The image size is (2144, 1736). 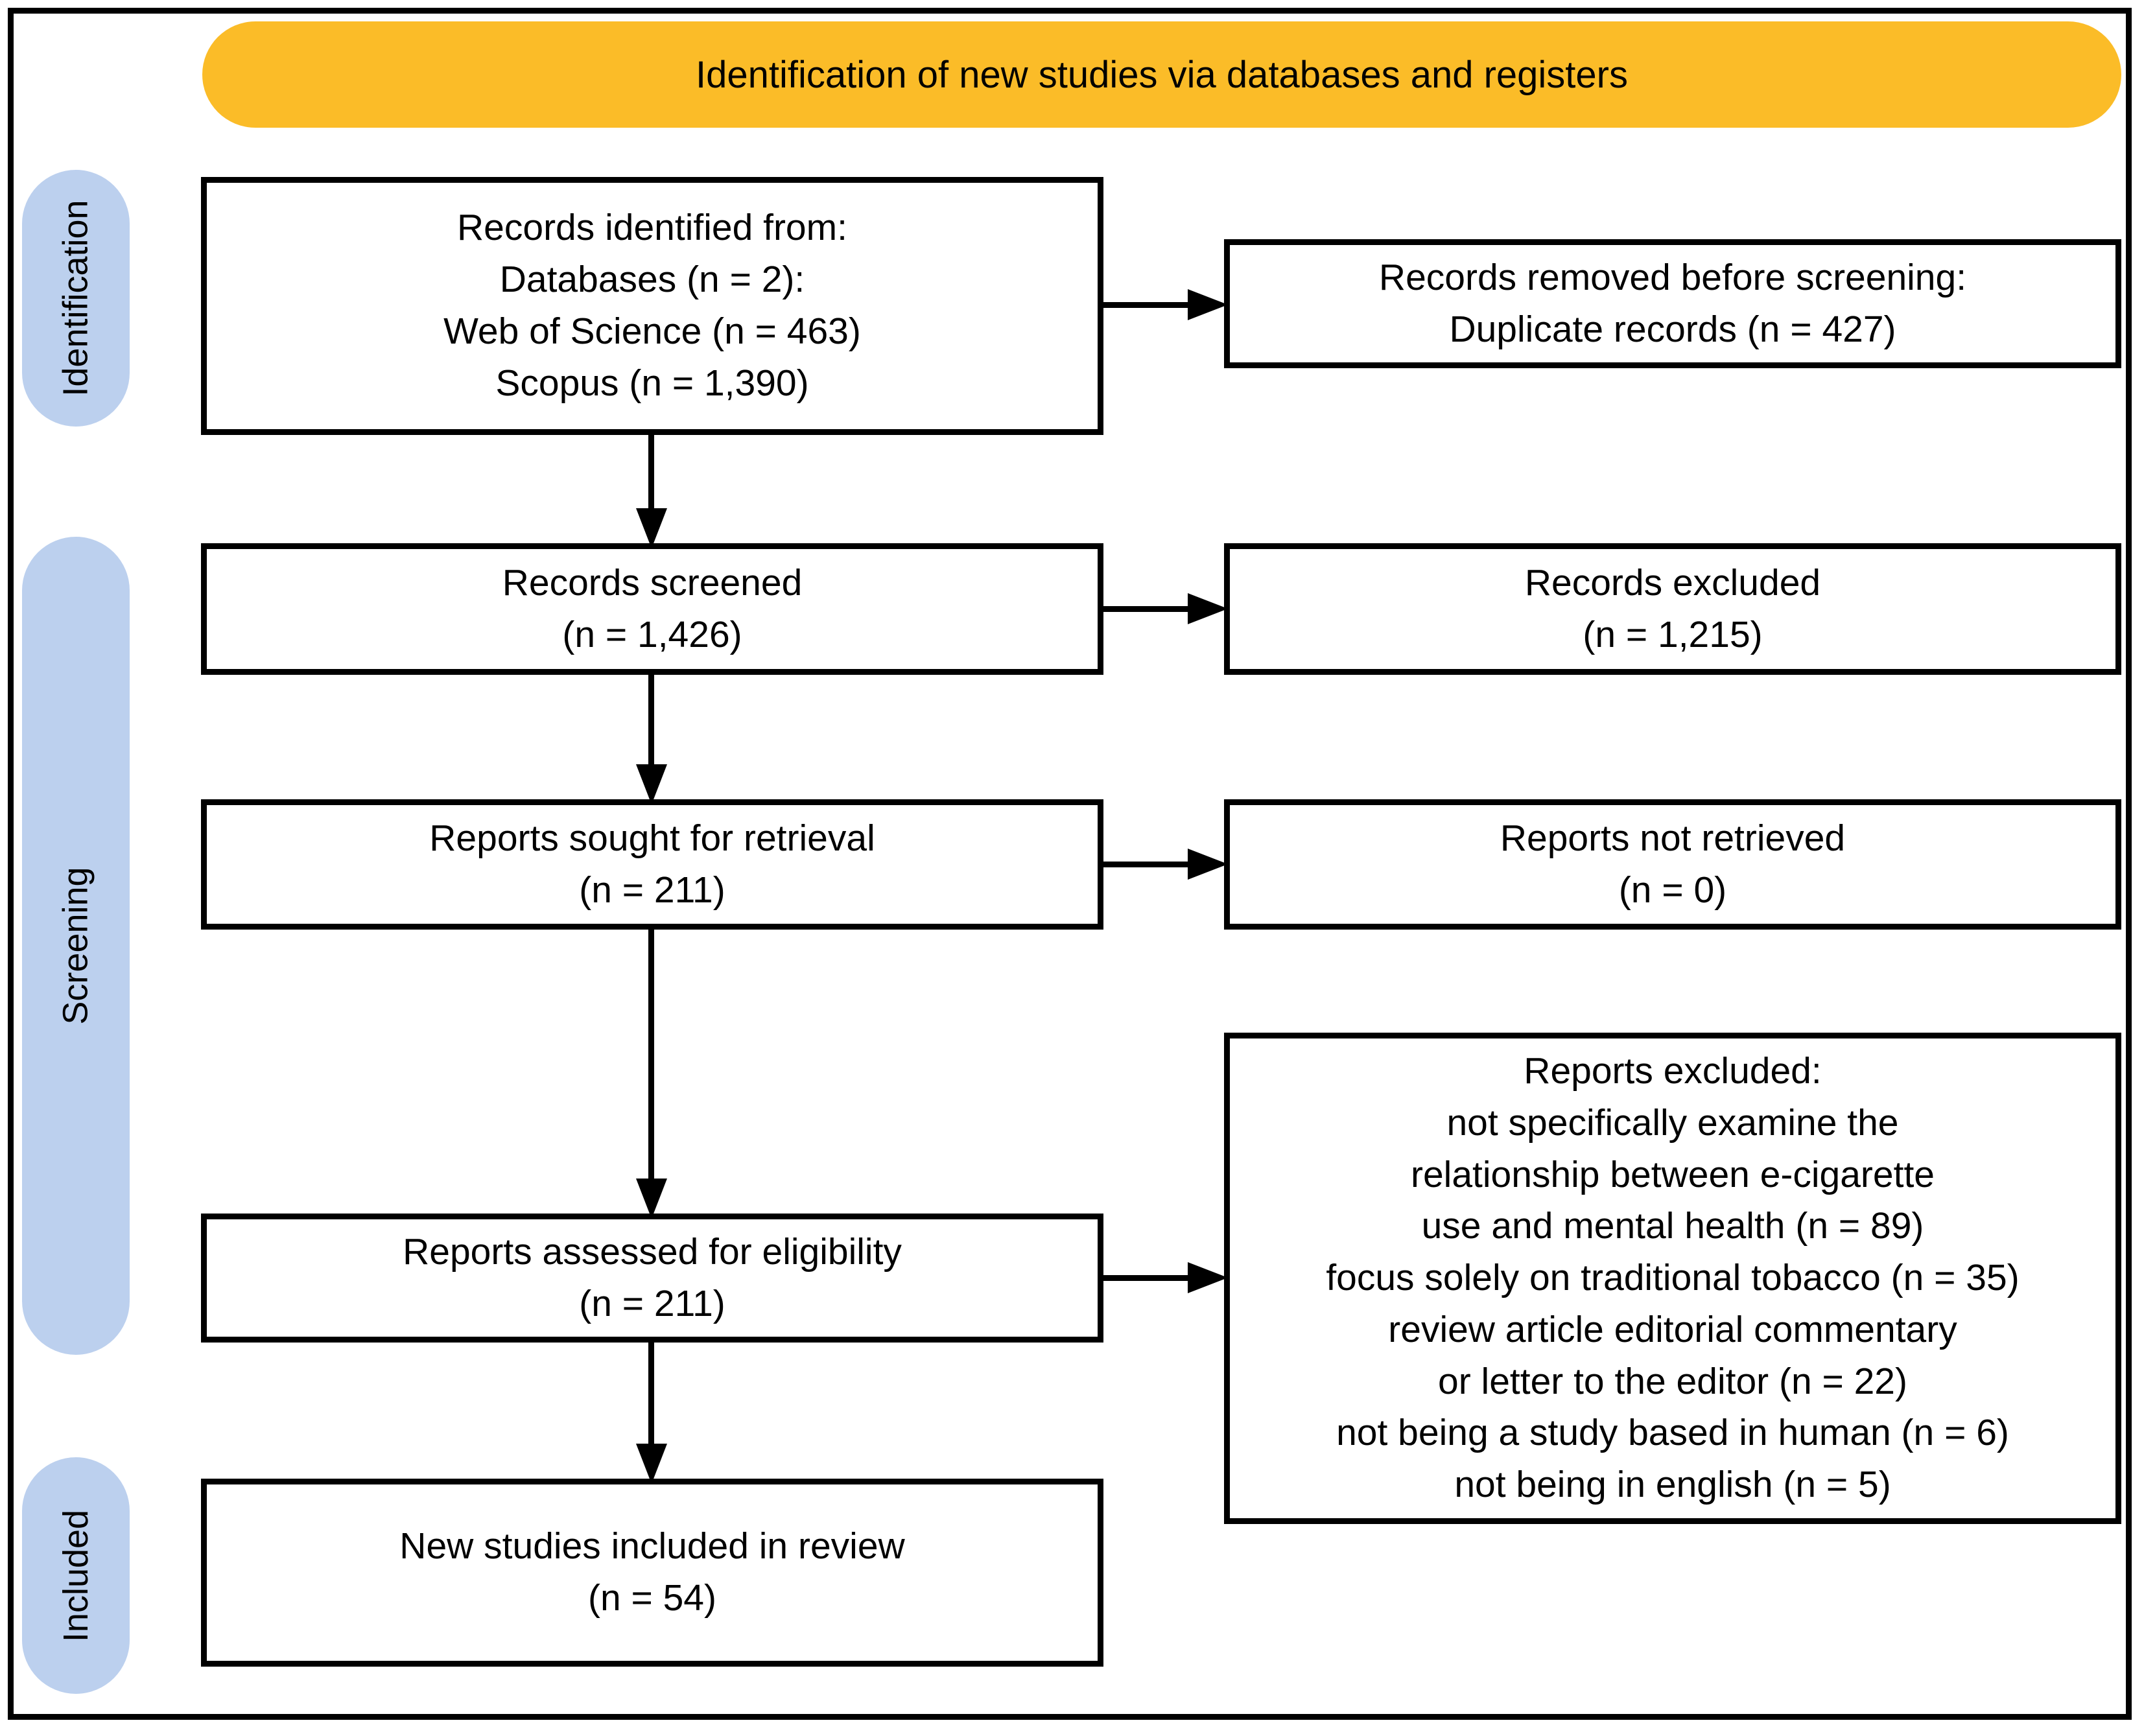 I want to click on stage-label-identification: Identification, so click(x=76, y=298).